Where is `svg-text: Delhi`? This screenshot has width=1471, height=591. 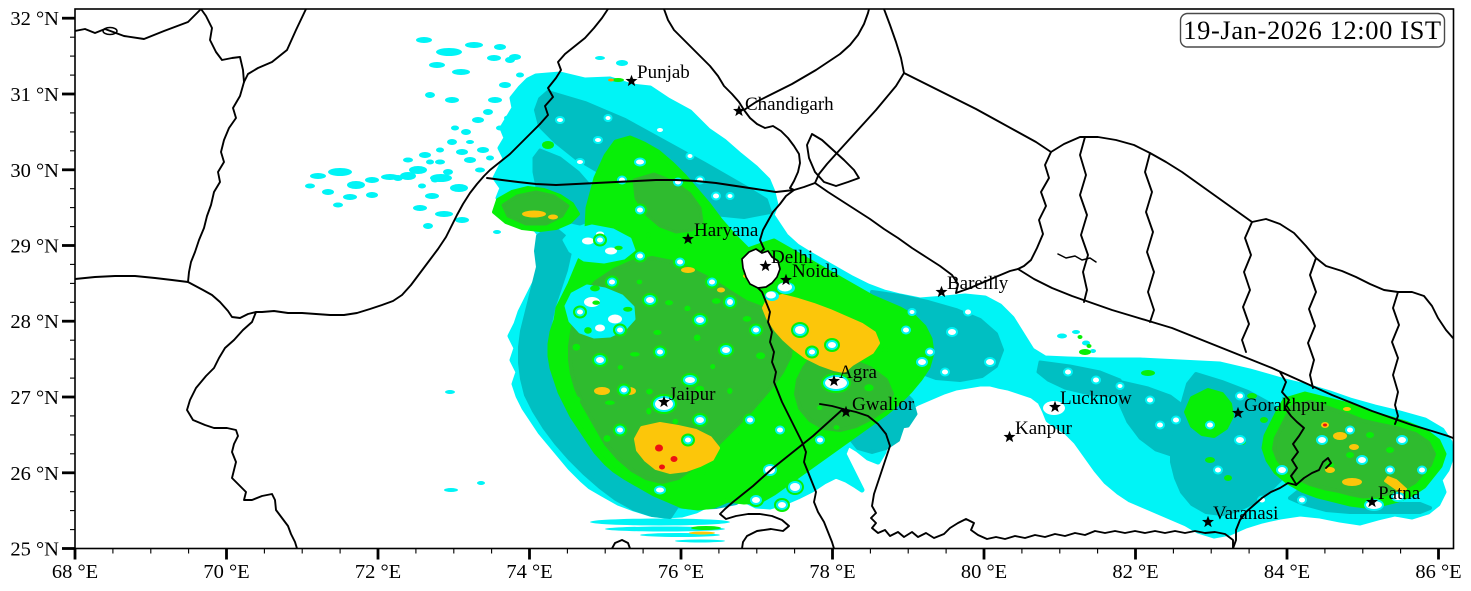
svg-text: Delhi is located at coordinates (792, 257).